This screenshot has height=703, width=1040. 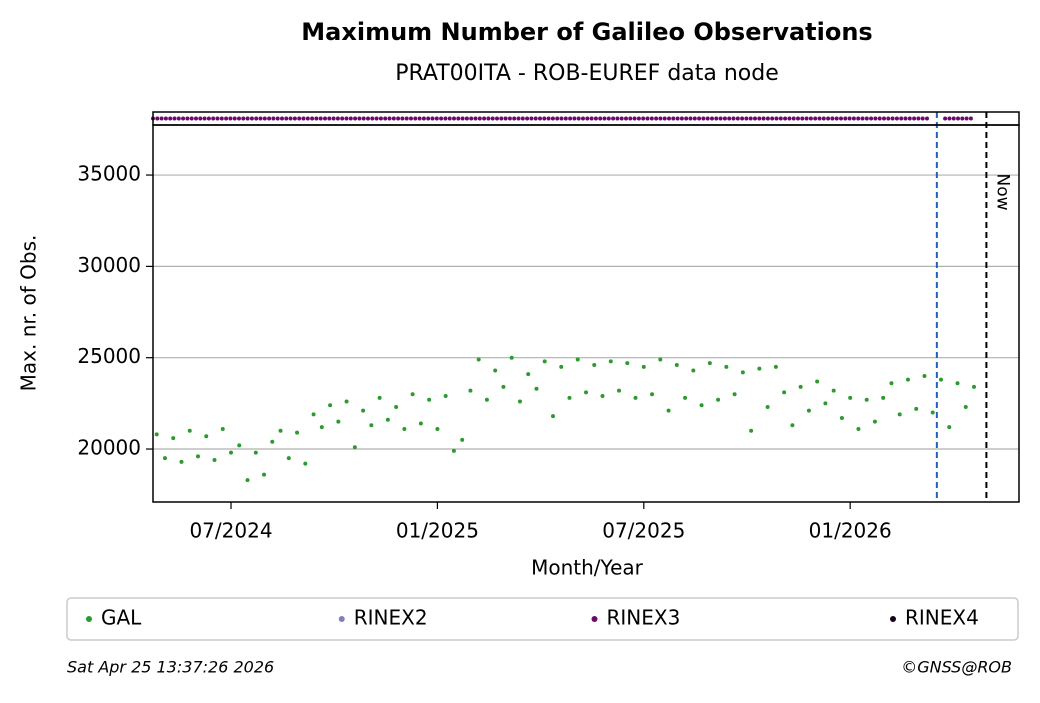 I want to click on y-tick-label: 25000, so click(x=109, y=356).